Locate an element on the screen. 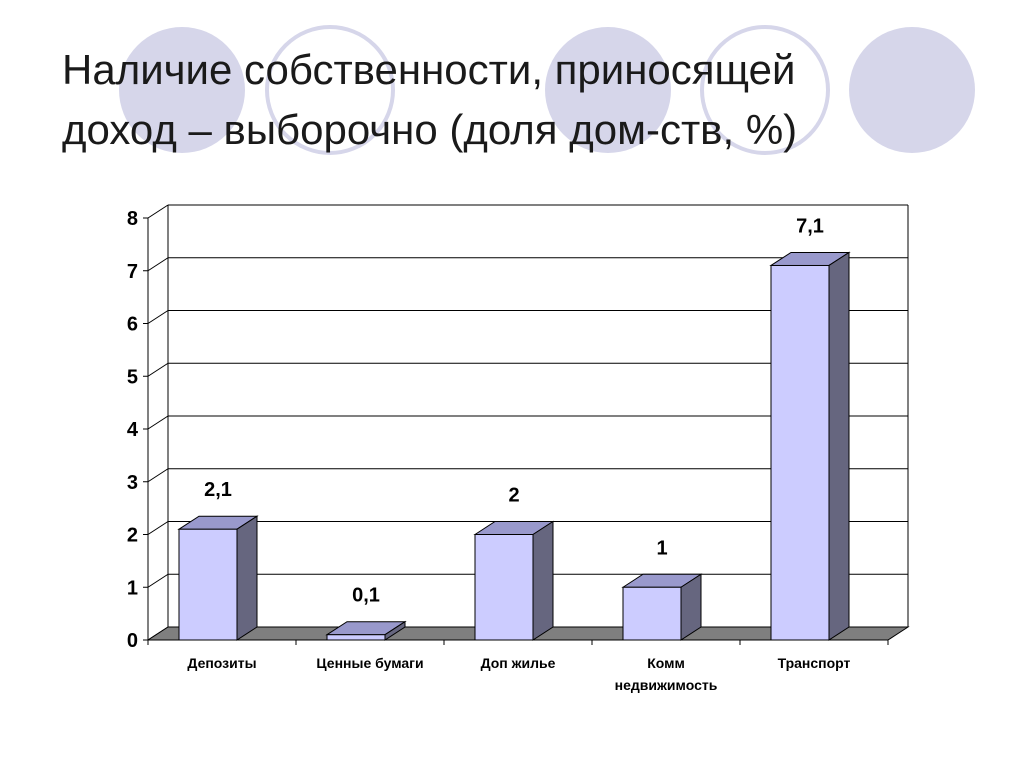  slide-title-line-1: Наличие собственности, приносящей is located at coordinates (429, 69).